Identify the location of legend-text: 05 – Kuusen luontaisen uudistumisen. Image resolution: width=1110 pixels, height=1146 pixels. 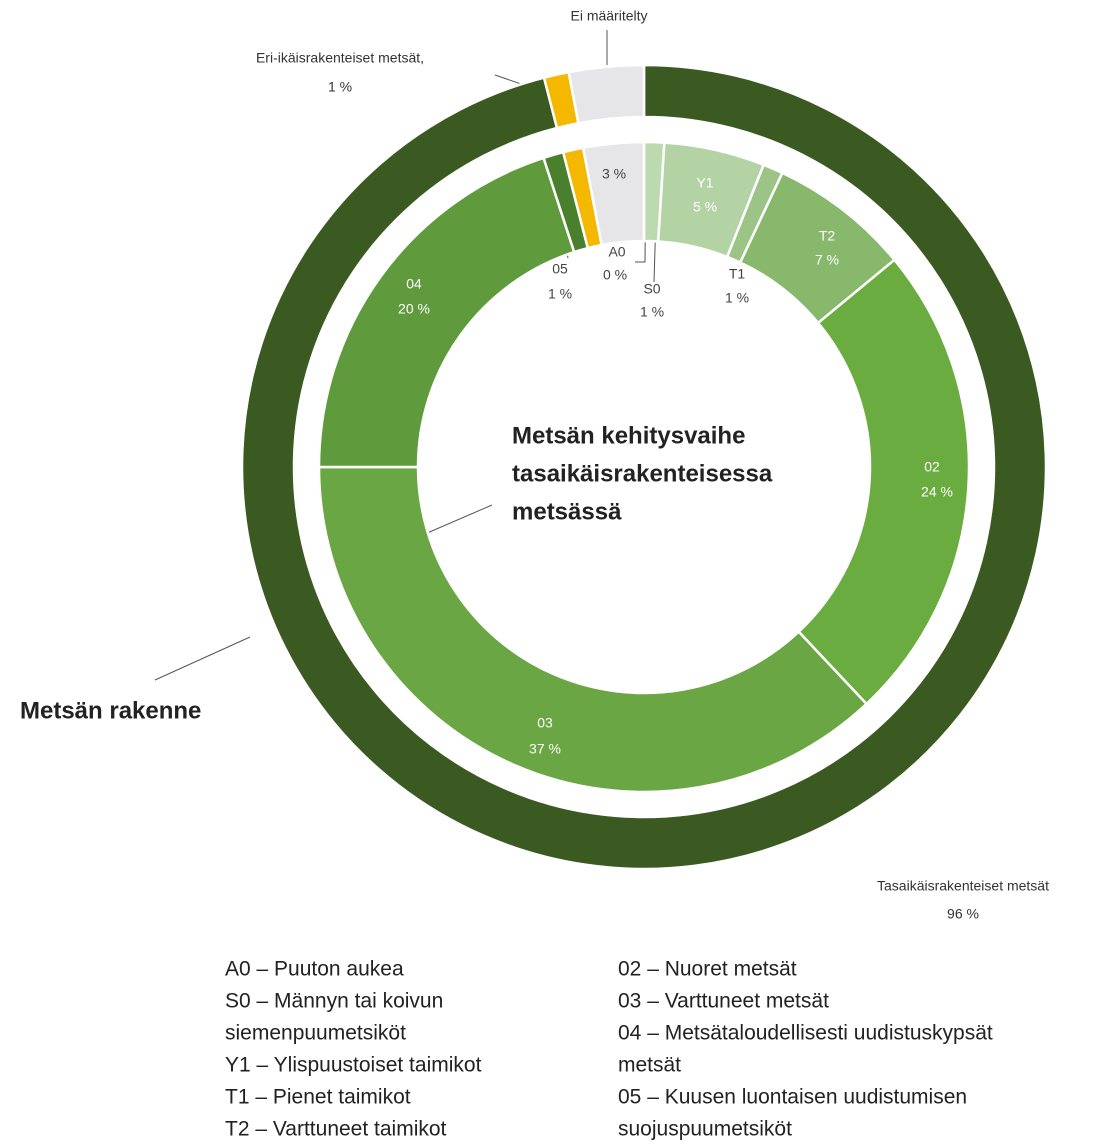
(792, 1097).